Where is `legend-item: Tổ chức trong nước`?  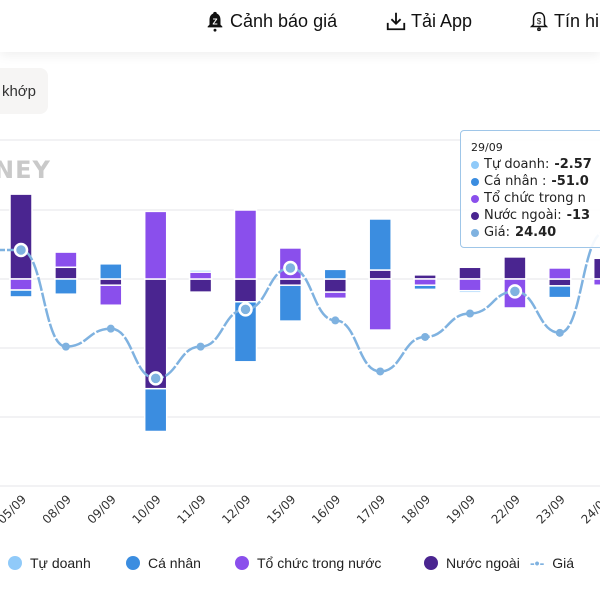 legend-item: Tổ chức trong nước is located at coordinates (308, 563).